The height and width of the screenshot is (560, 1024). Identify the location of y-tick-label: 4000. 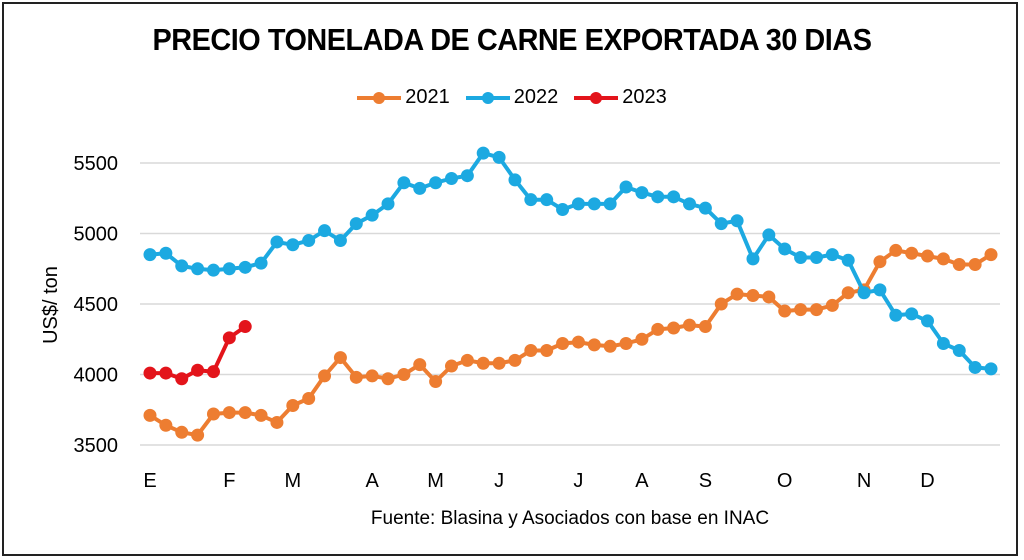
(96, 376).